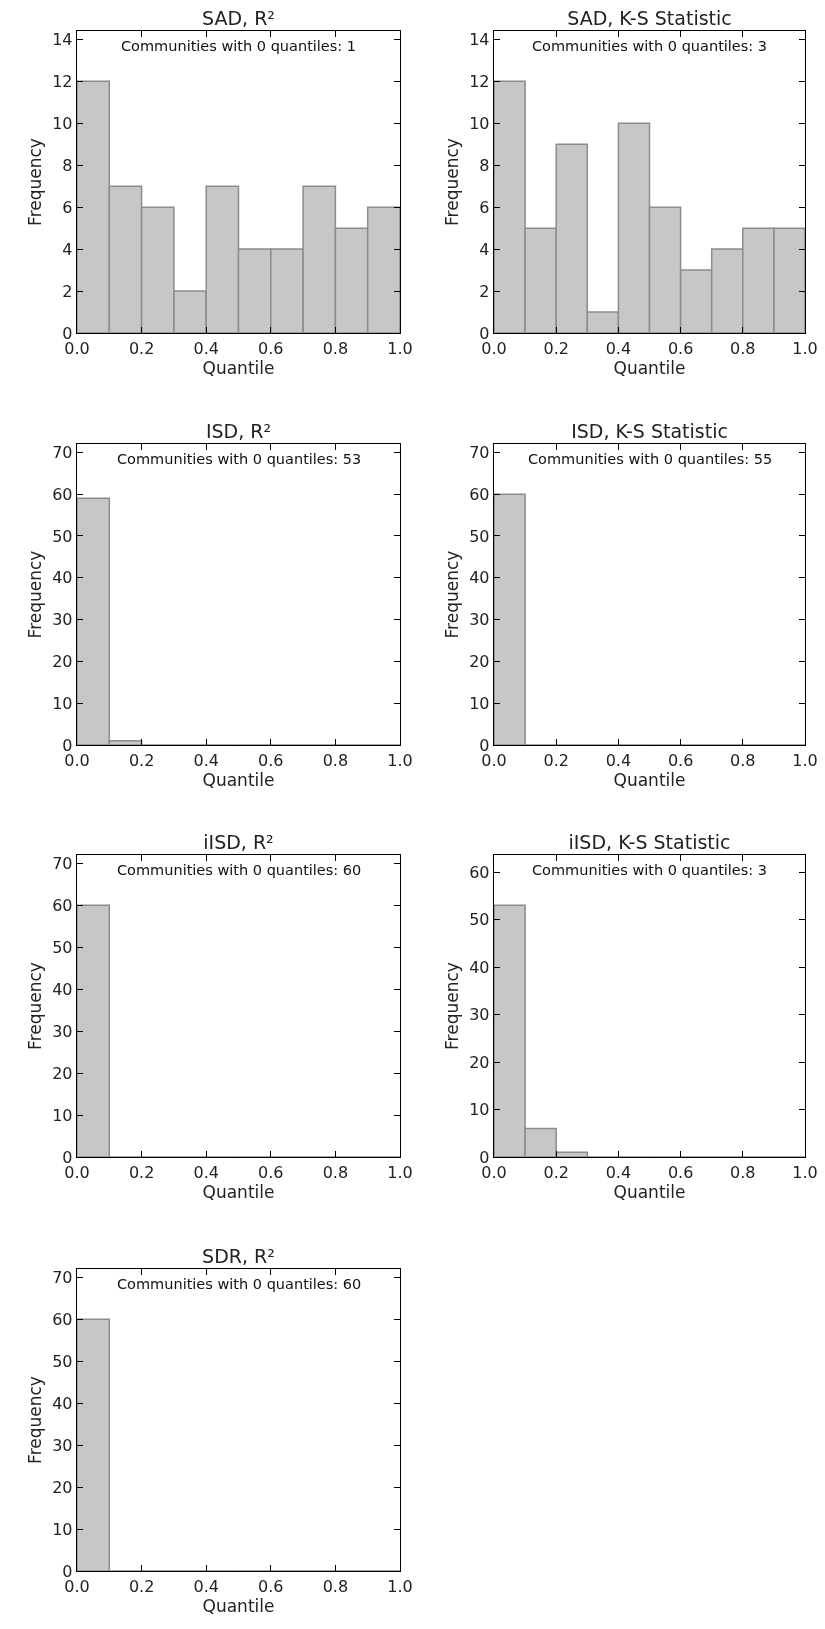 This screenshot has width=825, height=1629. What do you see at coordinates (238, 18) in the screenshot?
I see `chart-title: SAD, R²` at bounding box center [238, 18].